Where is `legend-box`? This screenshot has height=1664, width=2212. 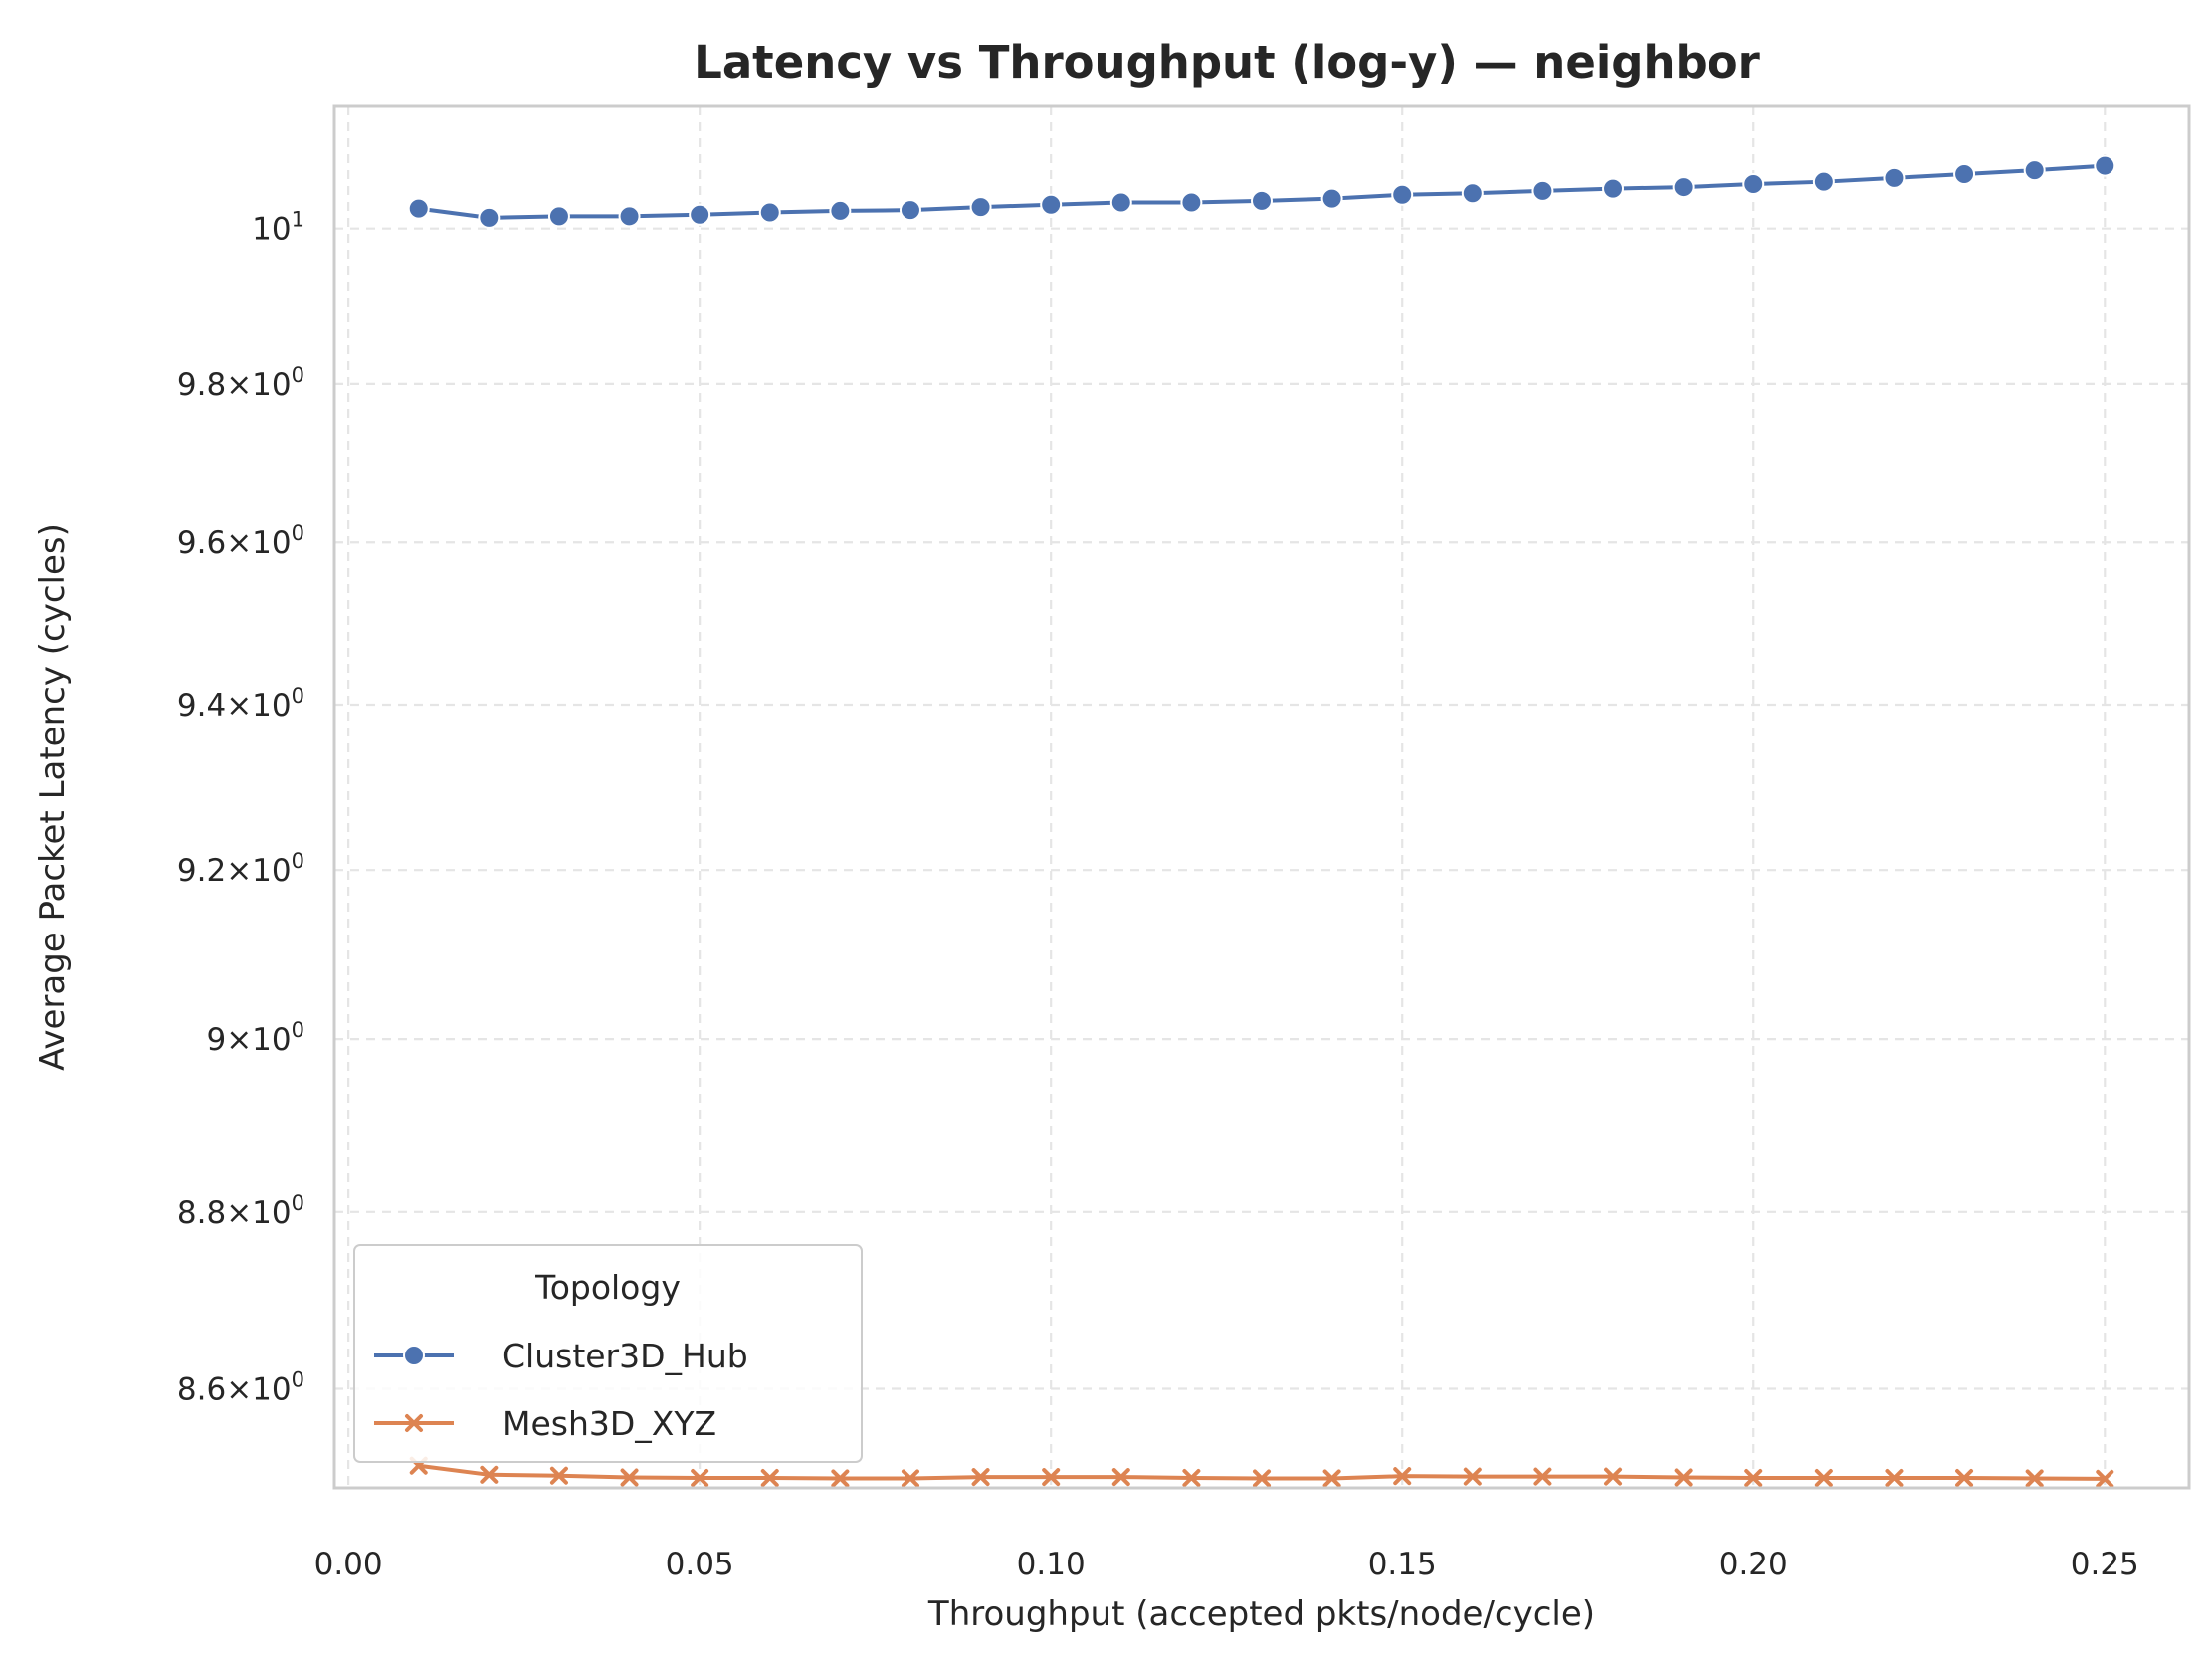
legend-box is located at coordinates (608, 1353).